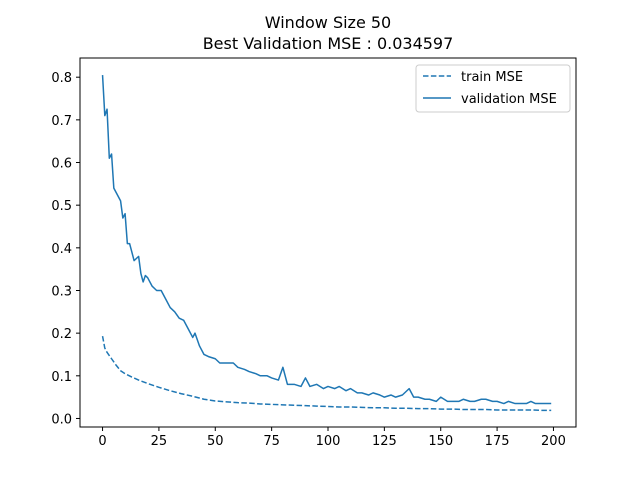 This screenshot has height=480, width=640. What do you see at coordinates (271, 441) in the screenshot?
I see `x-tick-label: 75` at bounding box center [271, 441].